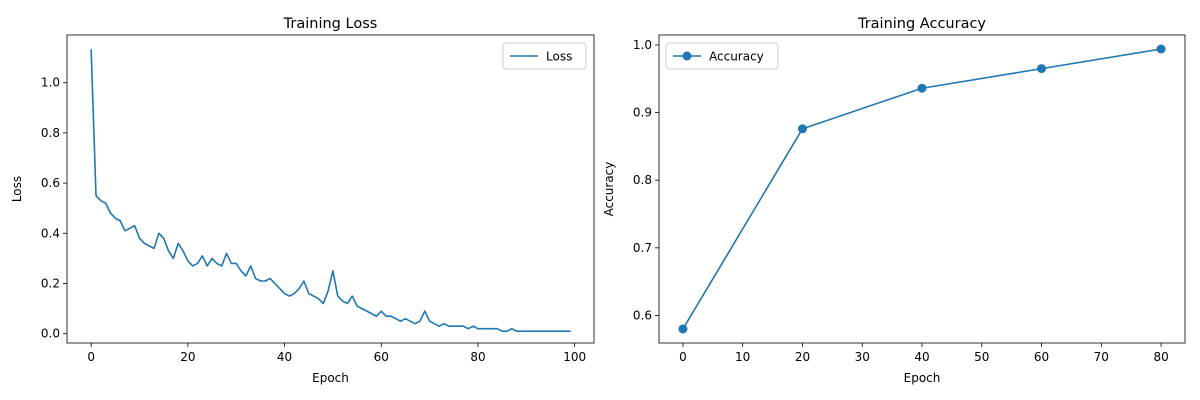 This screenshot has height=400, width=1200. I want to click on legend-label: Loss, so click(559, 57).